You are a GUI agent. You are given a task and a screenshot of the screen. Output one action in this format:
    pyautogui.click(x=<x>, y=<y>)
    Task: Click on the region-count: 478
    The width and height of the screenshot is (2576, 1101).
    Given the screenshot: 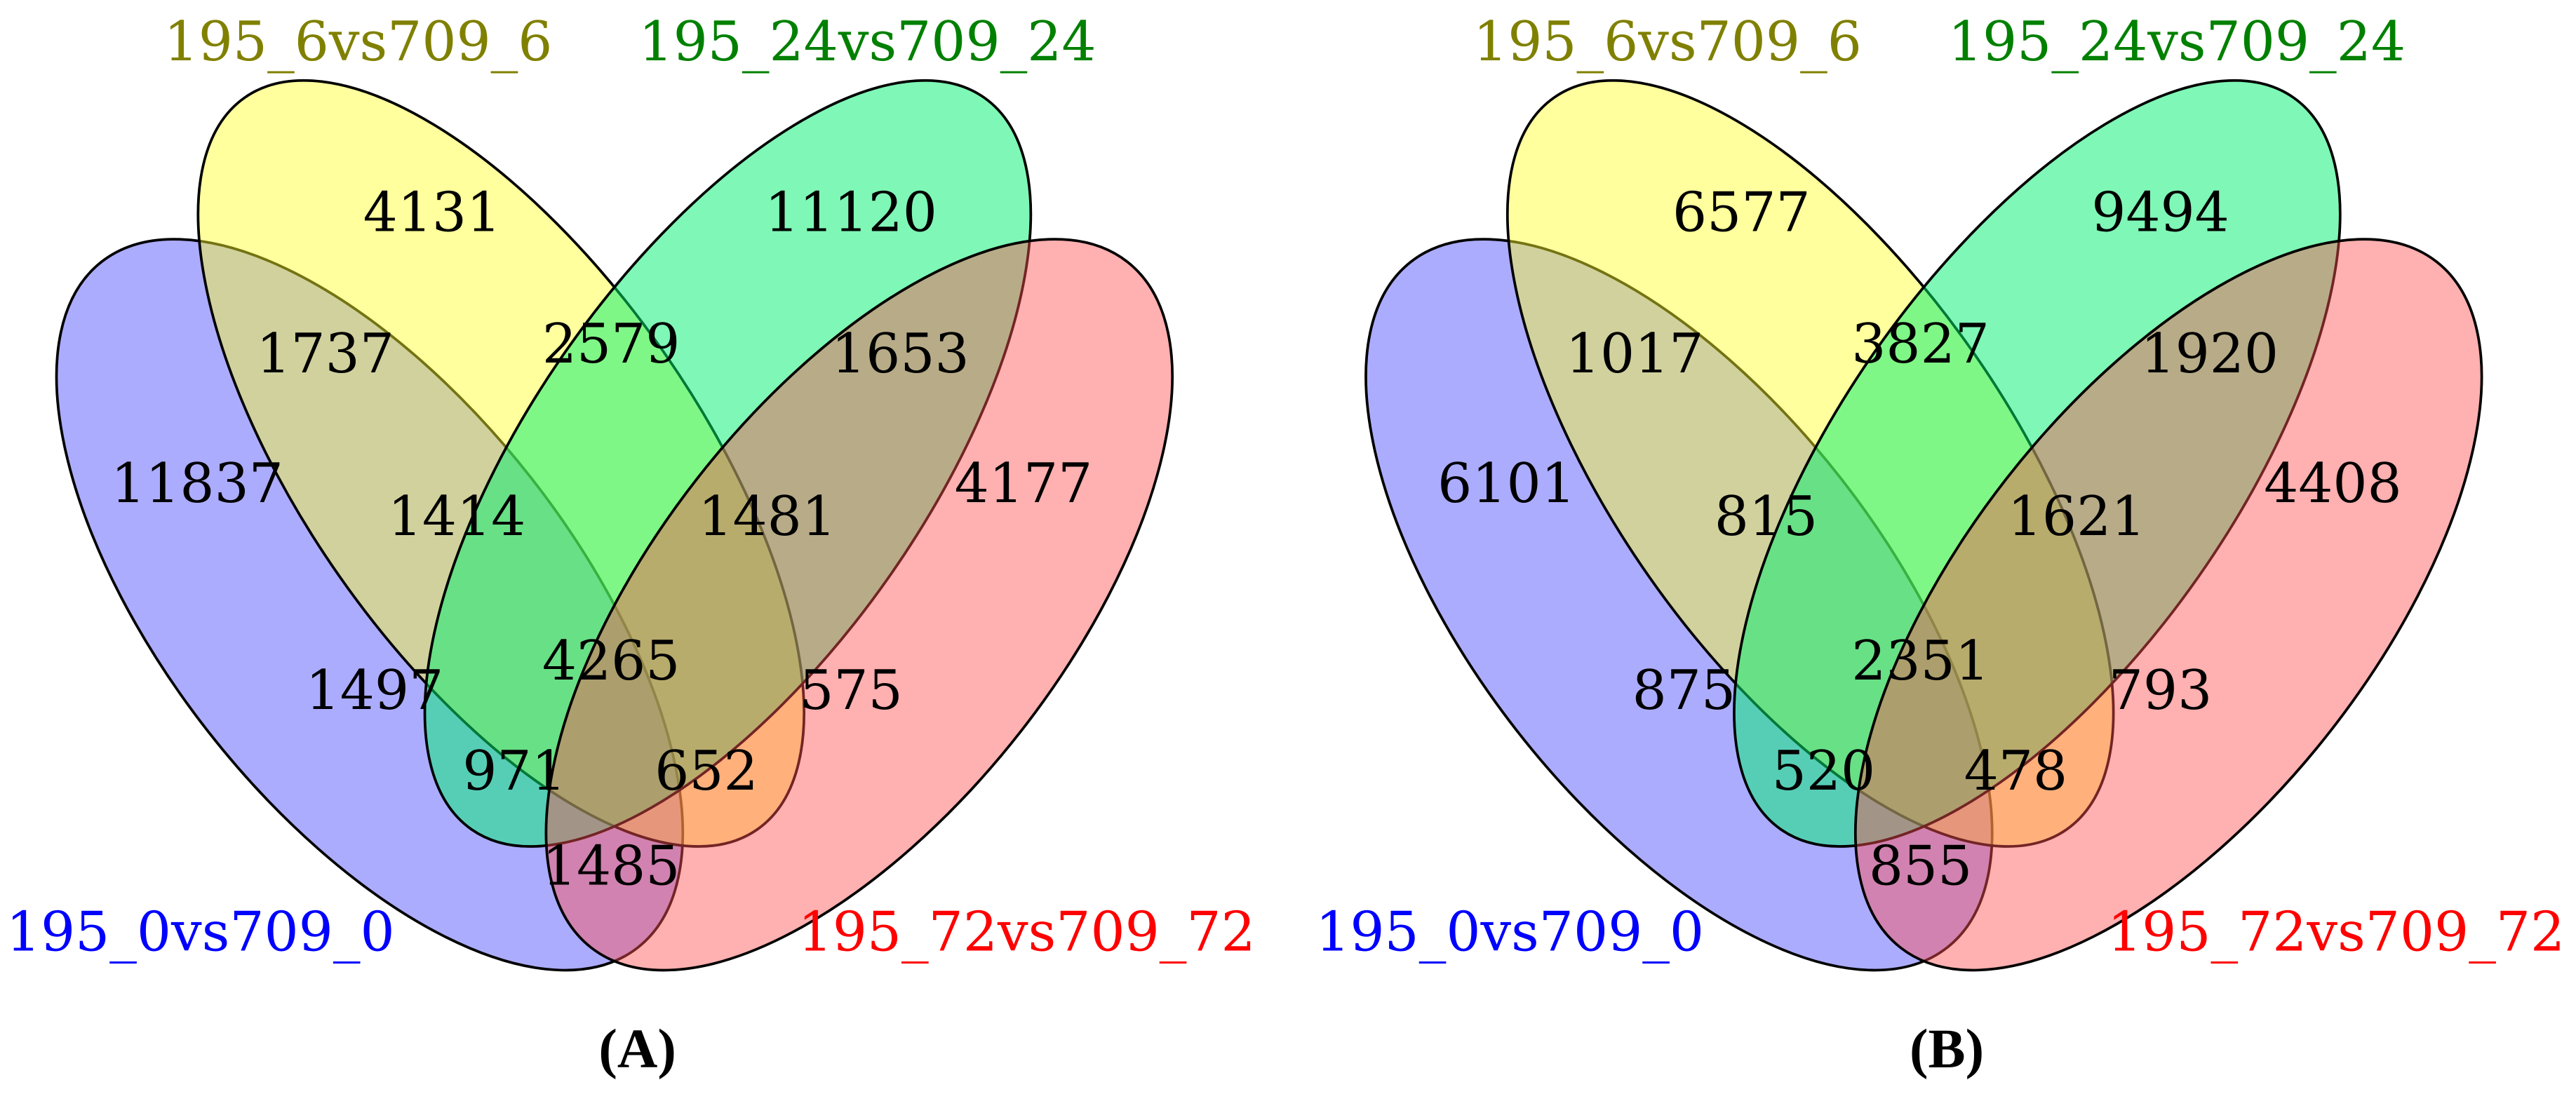 What is the action you would take?
    pyautogui.click(x=2015, y=771)
    